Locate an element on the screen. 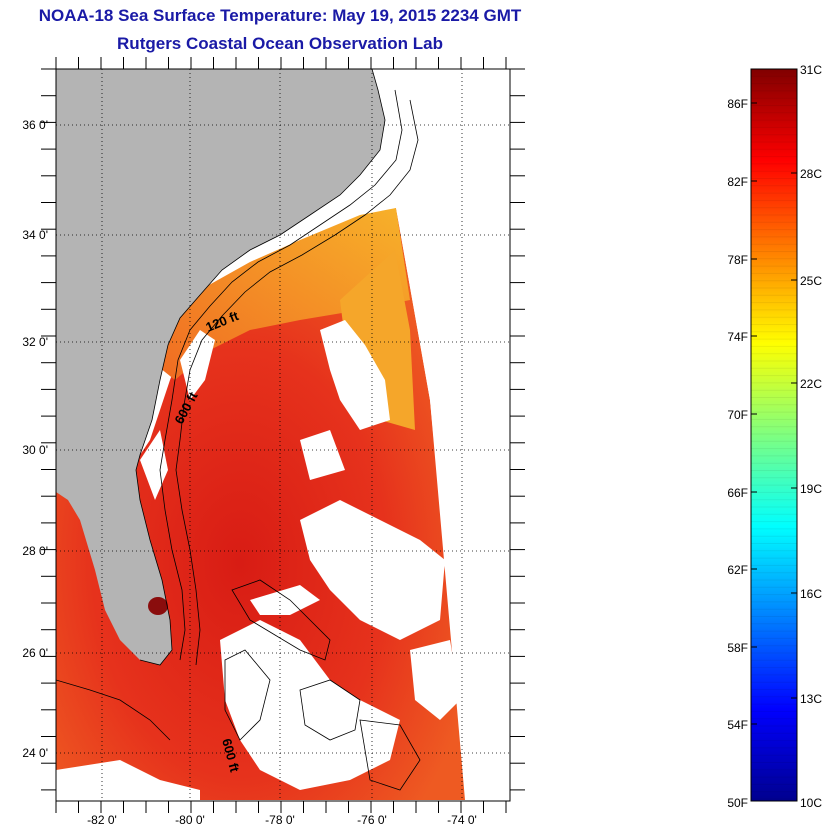 Image resolution: width=833 pixels, height=832 pixels. lat-label-28: 28 0' is located at coordinates (35, 551).